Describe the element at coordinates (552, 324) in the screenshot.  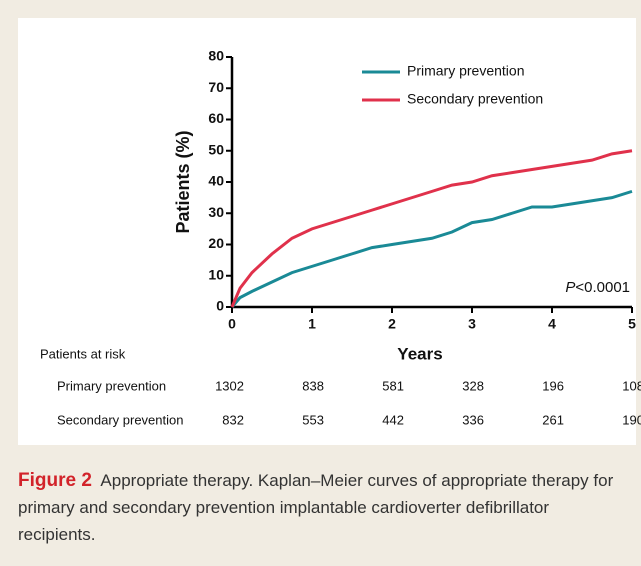
I see `x-tick-label: 4` at that location.